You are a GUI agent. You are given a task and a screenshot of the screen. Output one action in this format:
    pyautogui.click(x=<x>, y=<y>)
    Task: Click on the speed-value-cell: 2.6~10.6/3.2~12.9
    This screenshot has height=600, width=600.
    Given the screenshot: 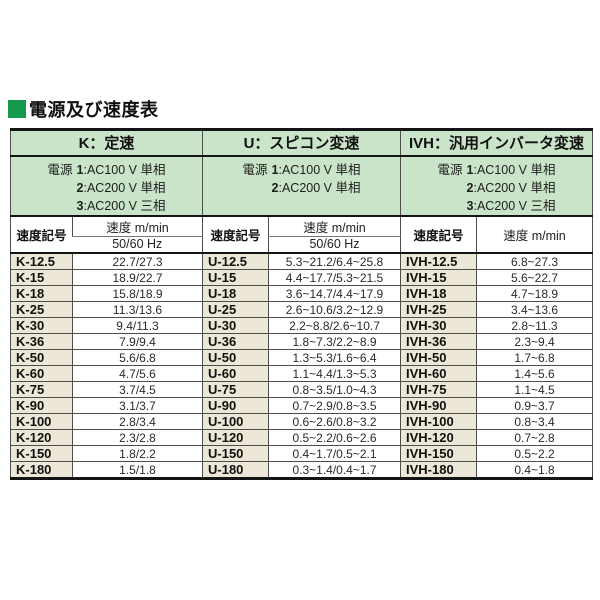 What is the action you would take?
    pyautogui.click(x=334, y=309)
    